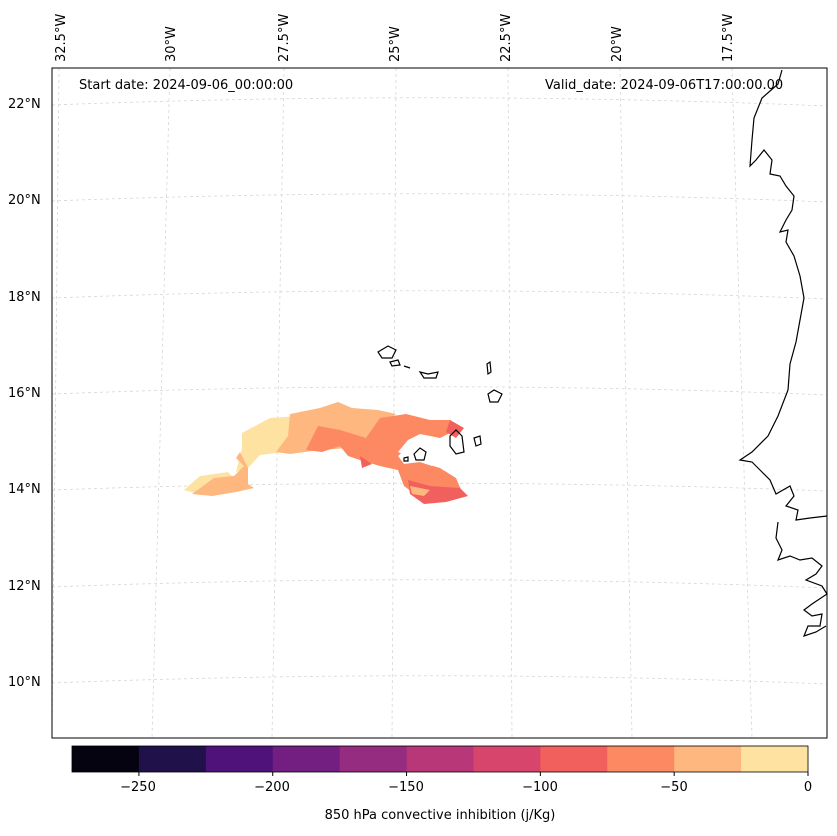 Image resolution: width=837 pixels, height=836 pixels. Describe the element at coordinates (138, 787) in the screenshot. I see `colorbar-tick-label: −250` at that location.